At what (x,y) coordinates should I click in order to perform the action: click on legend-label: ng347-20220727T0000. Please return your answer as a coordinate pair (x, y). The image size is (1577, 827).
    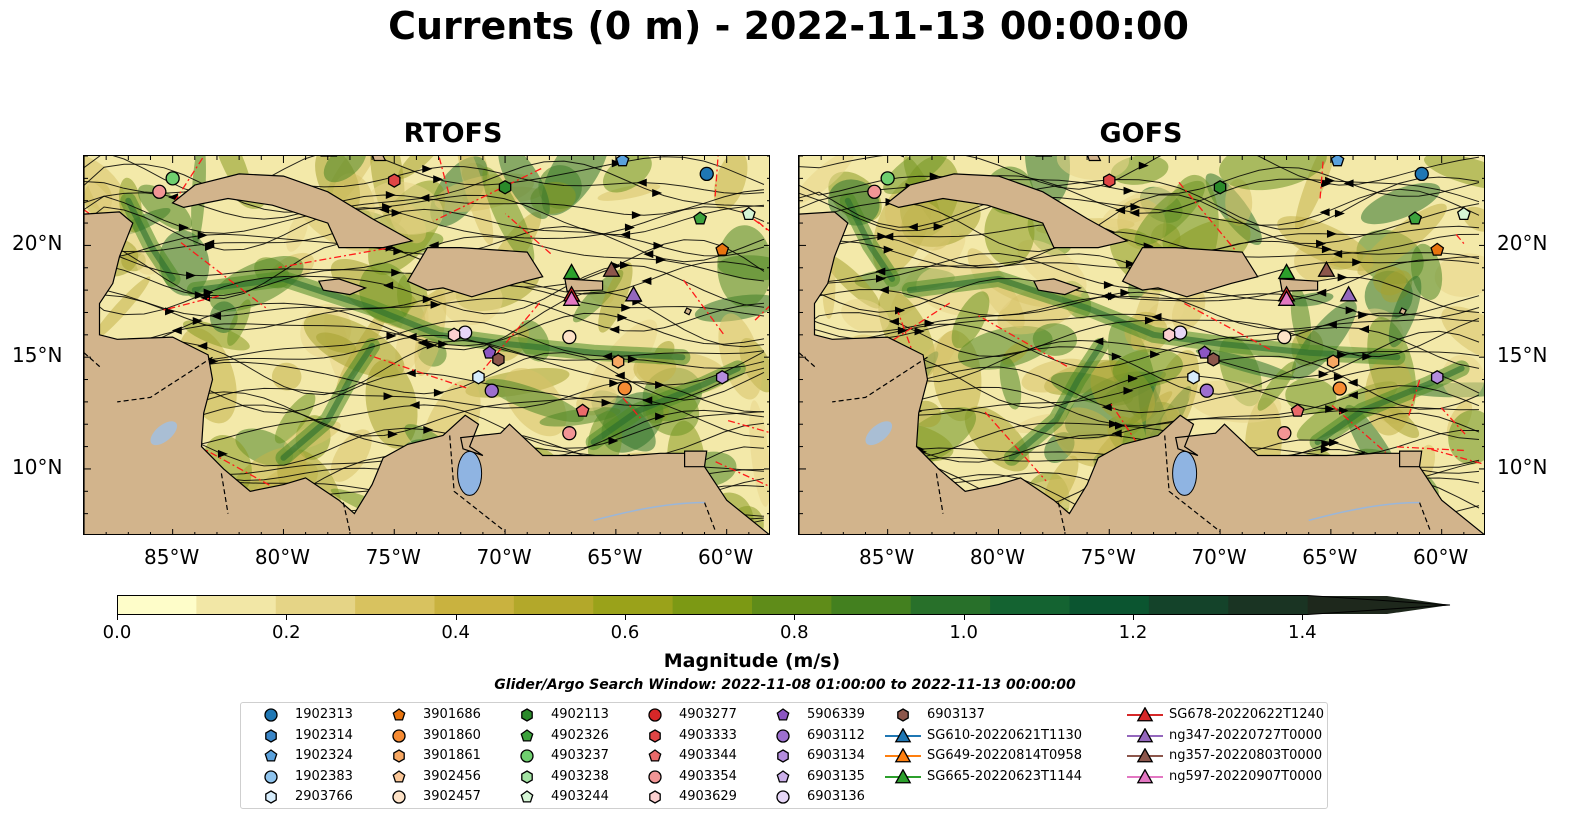
    Looking at the image, I should click on (1246, 735).